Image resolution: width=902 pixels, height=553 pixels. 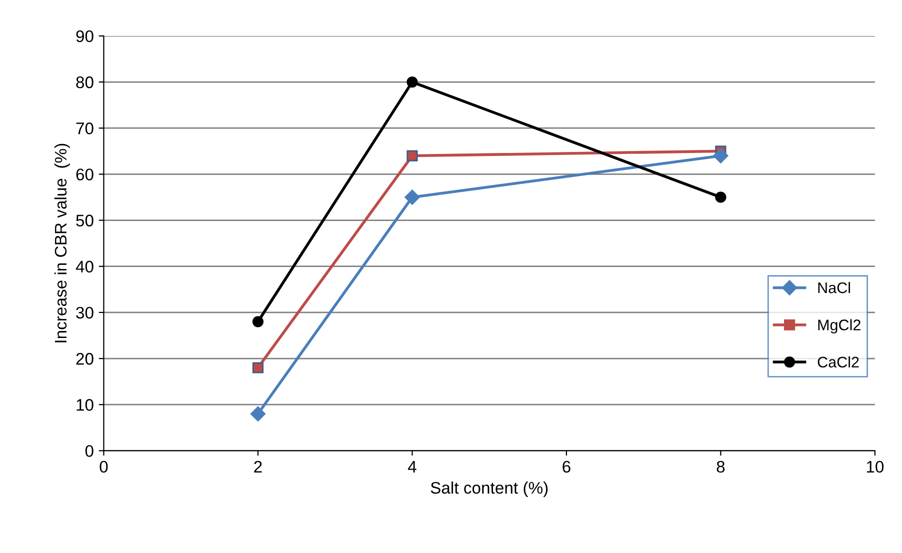 I want to click on y-tick-label: 70, so click(x=85, y=128).